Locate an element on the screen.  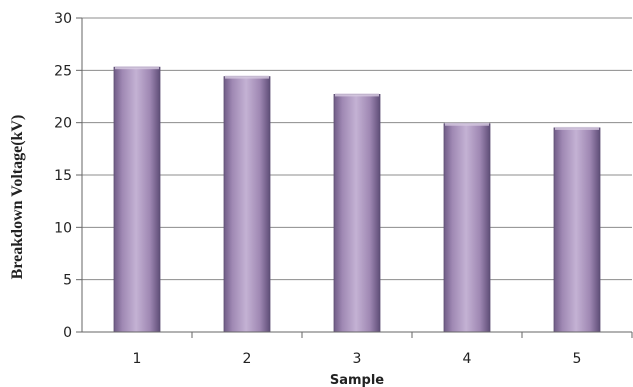
y-tick-label-5: 5 is located at coordinates (67, 281).